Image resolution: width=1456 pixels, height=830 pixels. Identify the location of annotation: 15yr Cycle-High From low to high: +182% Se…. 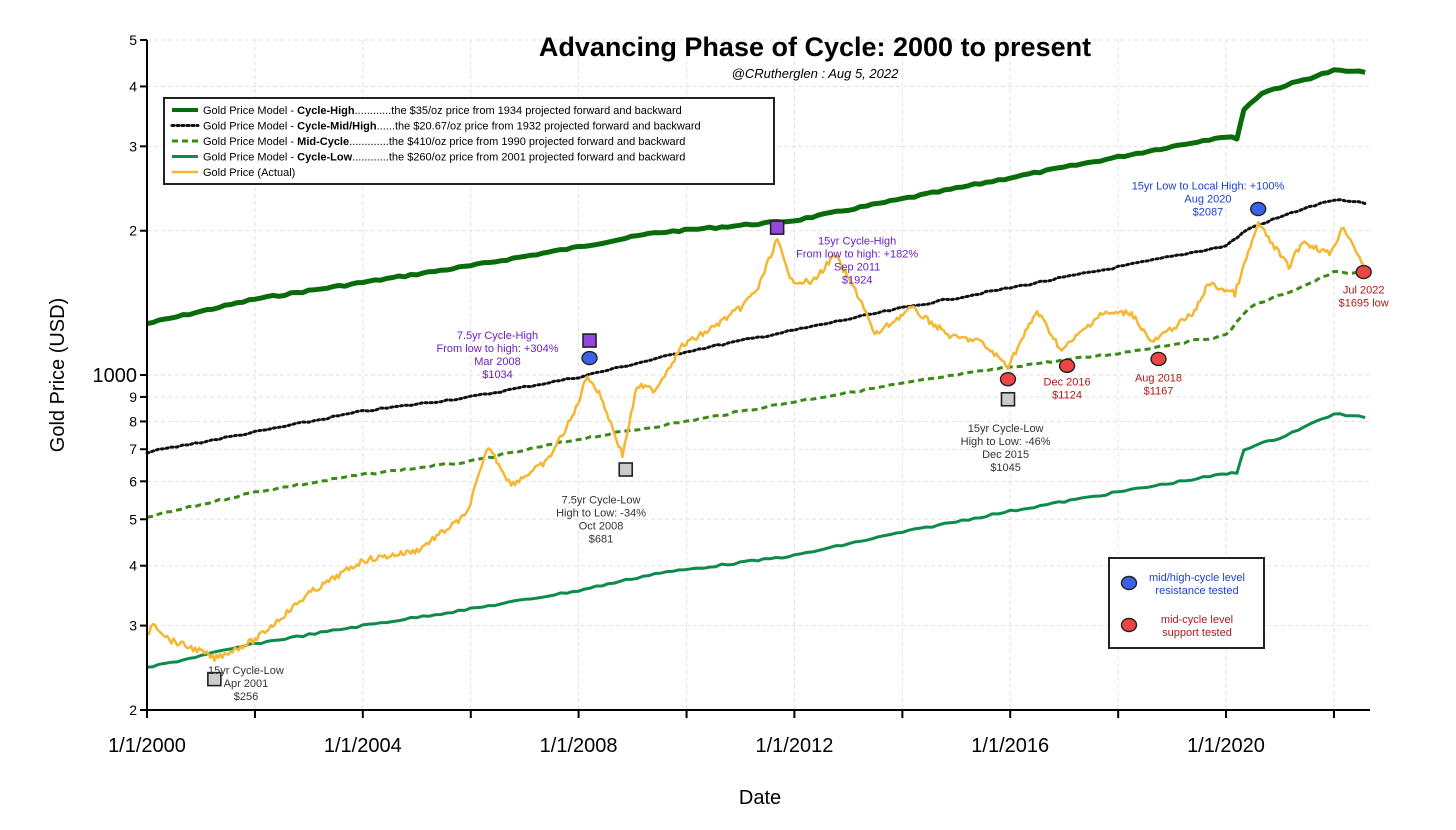
(857, 261).